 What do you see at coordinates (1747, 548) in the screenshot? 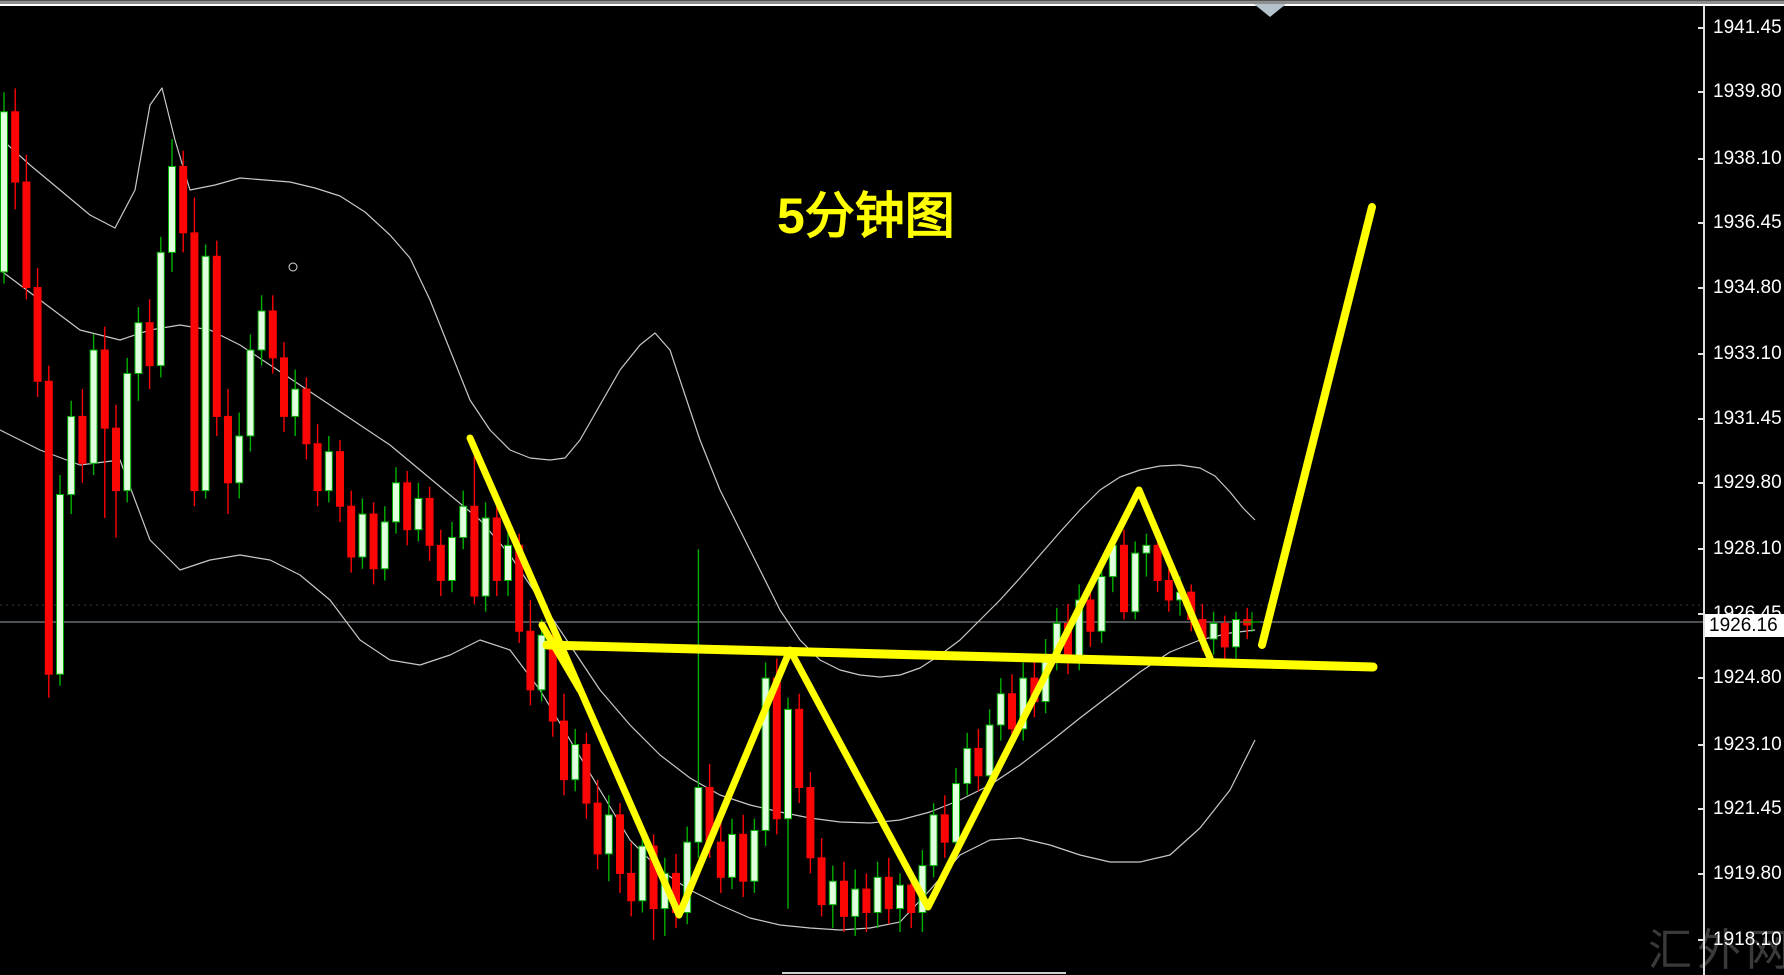
I see `price-tick-label: 1928.10` at bounding box center [1747, 548].